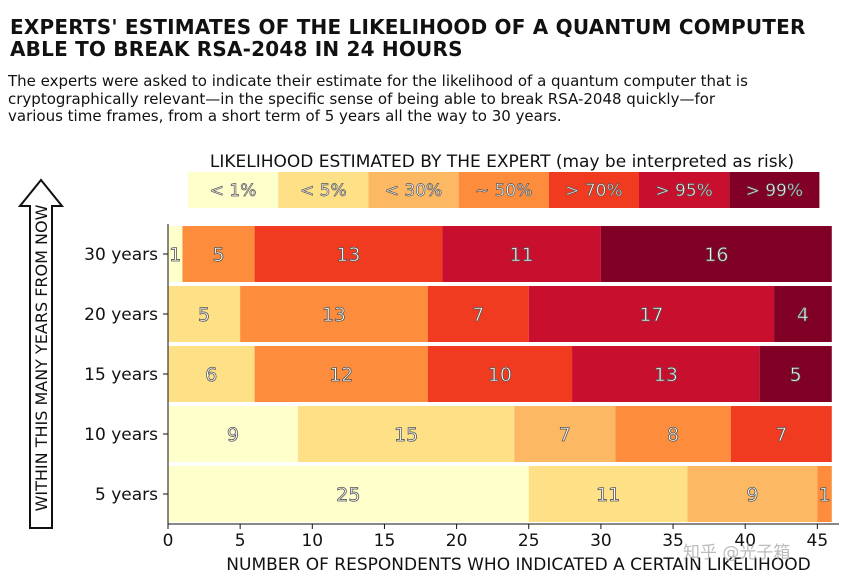 The height and width of the screenshot is (585, 866). Describe the element at coordinates (41, 357) in the screenshot. I see `y-axis-title: WITHIN THIS MANY YEARS FROM NOW` at that location.